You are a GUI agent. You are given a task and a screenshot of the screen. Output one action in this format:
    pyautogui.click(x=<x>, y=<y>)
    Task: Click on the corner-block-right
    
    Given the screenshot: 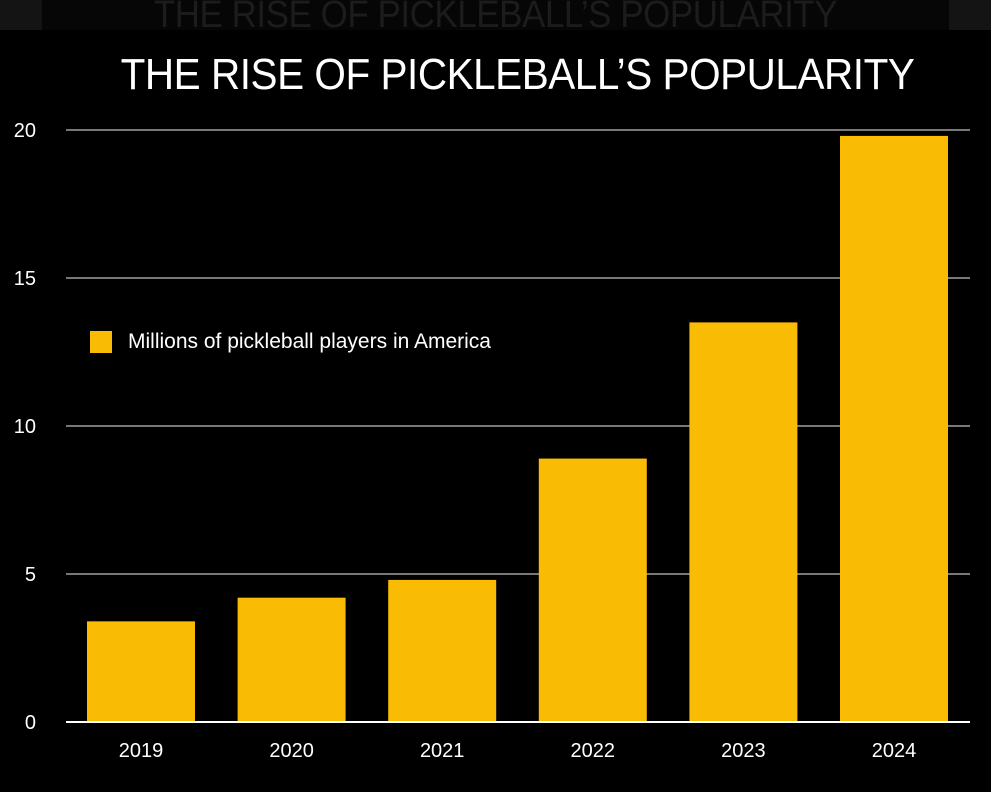 What is the action you would take?
    pyautogui.click(x=970, y=15)
    